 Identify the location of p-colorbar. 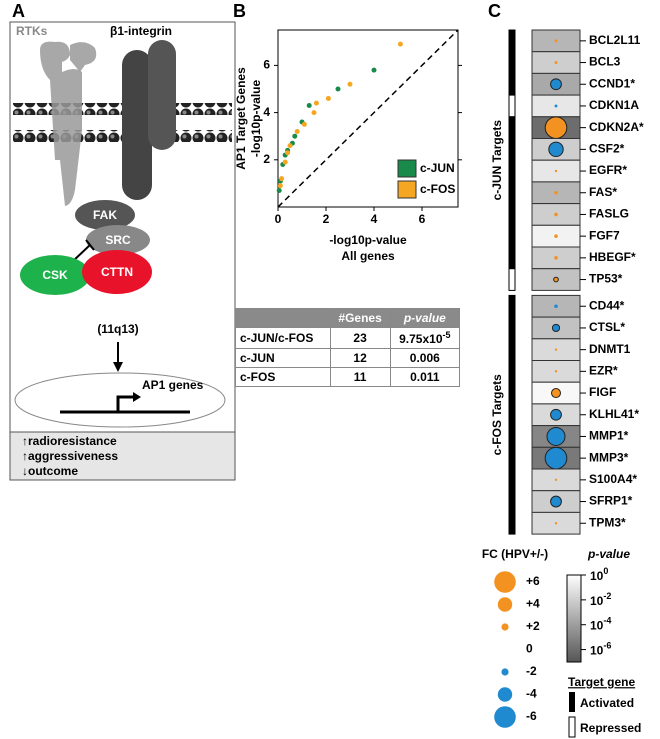
(574, 618).